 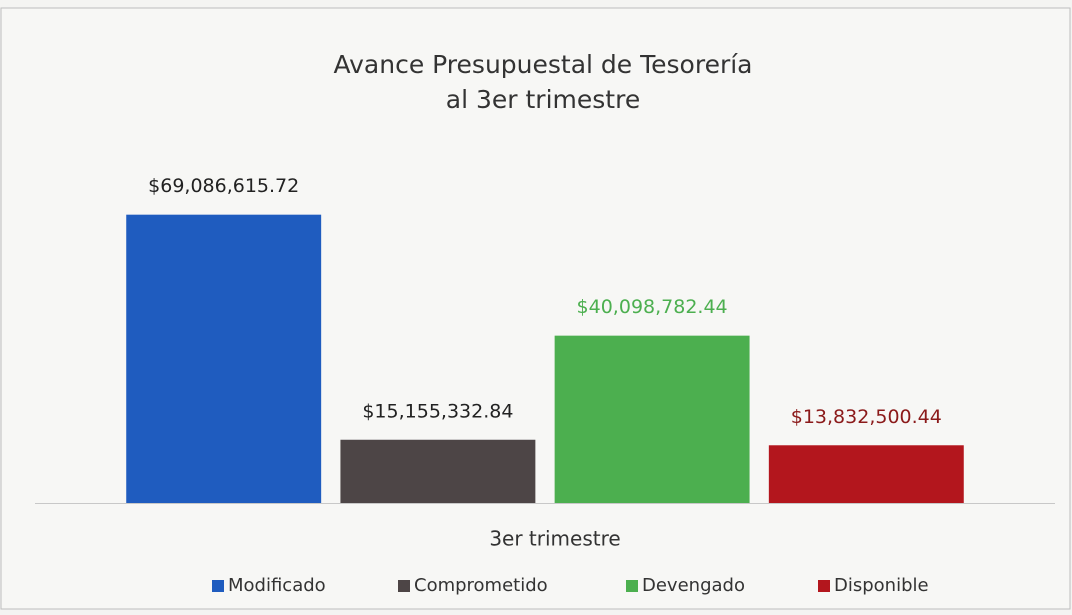 I want to click on chart-title: al 3er trimestre, so click(x=543, y=99).